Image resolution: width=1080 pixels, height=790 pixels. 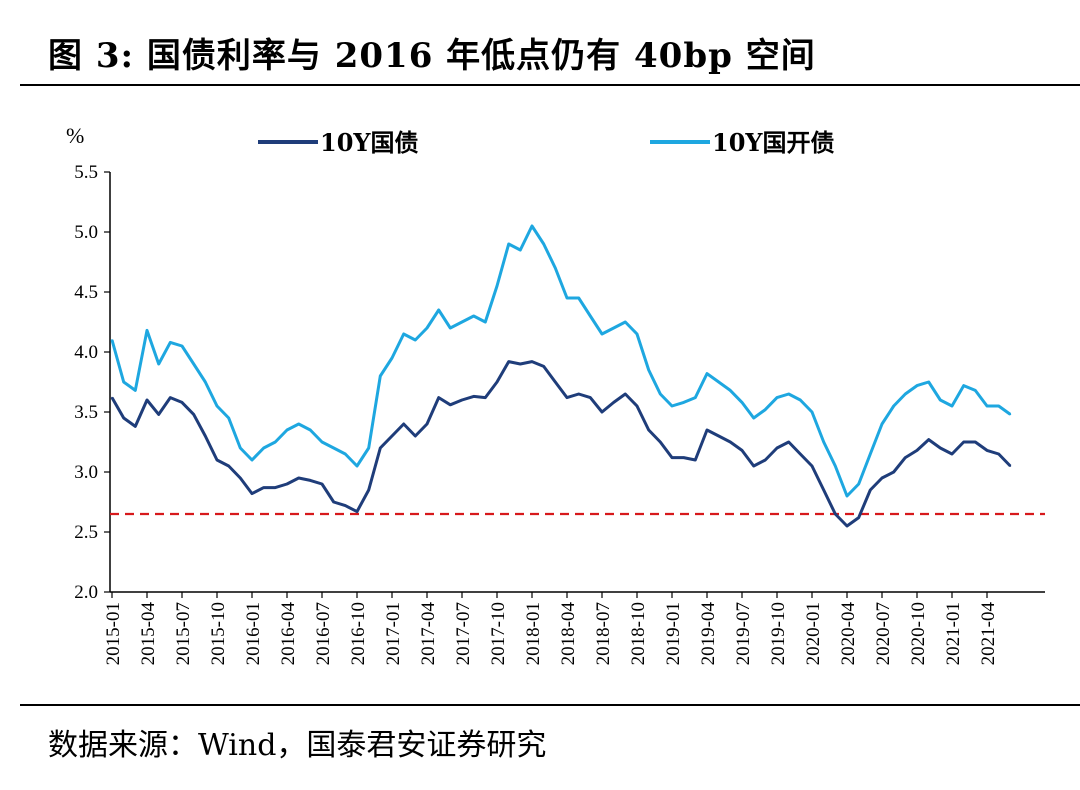 I want to click on x-tick-label: 2015-01, so click(x=113, y=633).